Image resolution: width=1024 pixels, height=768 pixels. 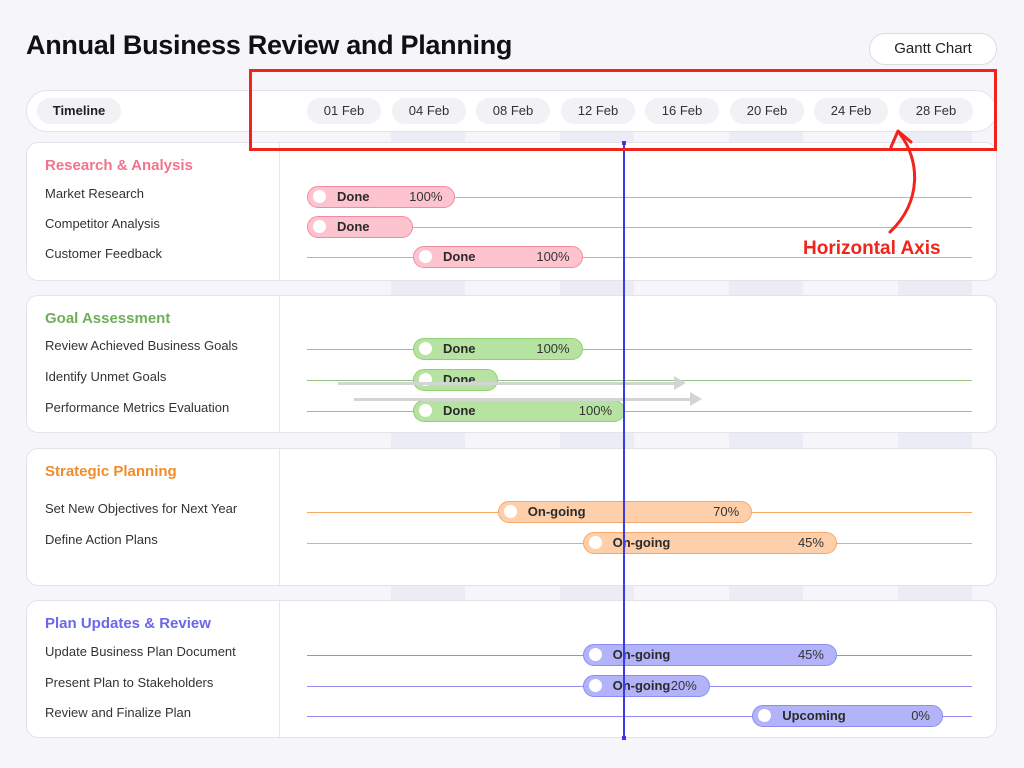 What do you see at coordinates (767, 111) in the screenshot?
I see `timeline-date-tick: 20 Feb` at bounding box center [767, 111].